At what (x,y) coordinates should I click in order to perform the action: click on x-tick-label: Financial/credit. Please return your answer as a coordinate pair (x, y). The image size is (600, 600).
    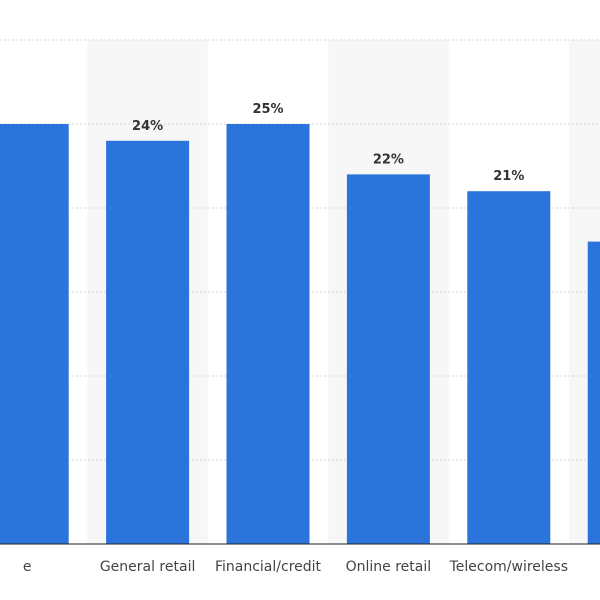
    Looking at the image, I should click on (268, 567).